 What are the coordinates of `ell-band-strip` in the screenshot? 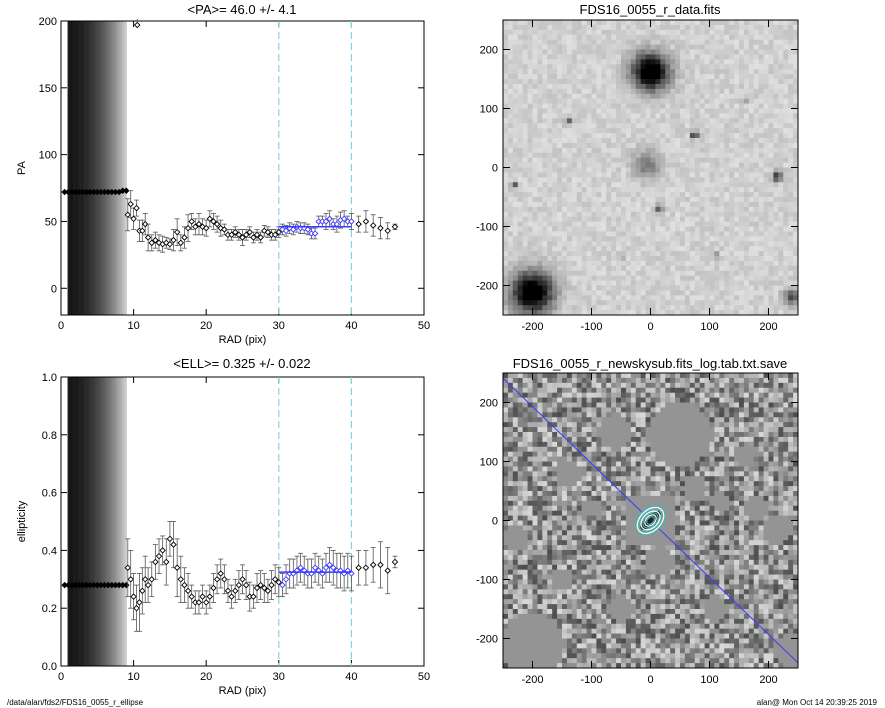 It's located at (69, 521).